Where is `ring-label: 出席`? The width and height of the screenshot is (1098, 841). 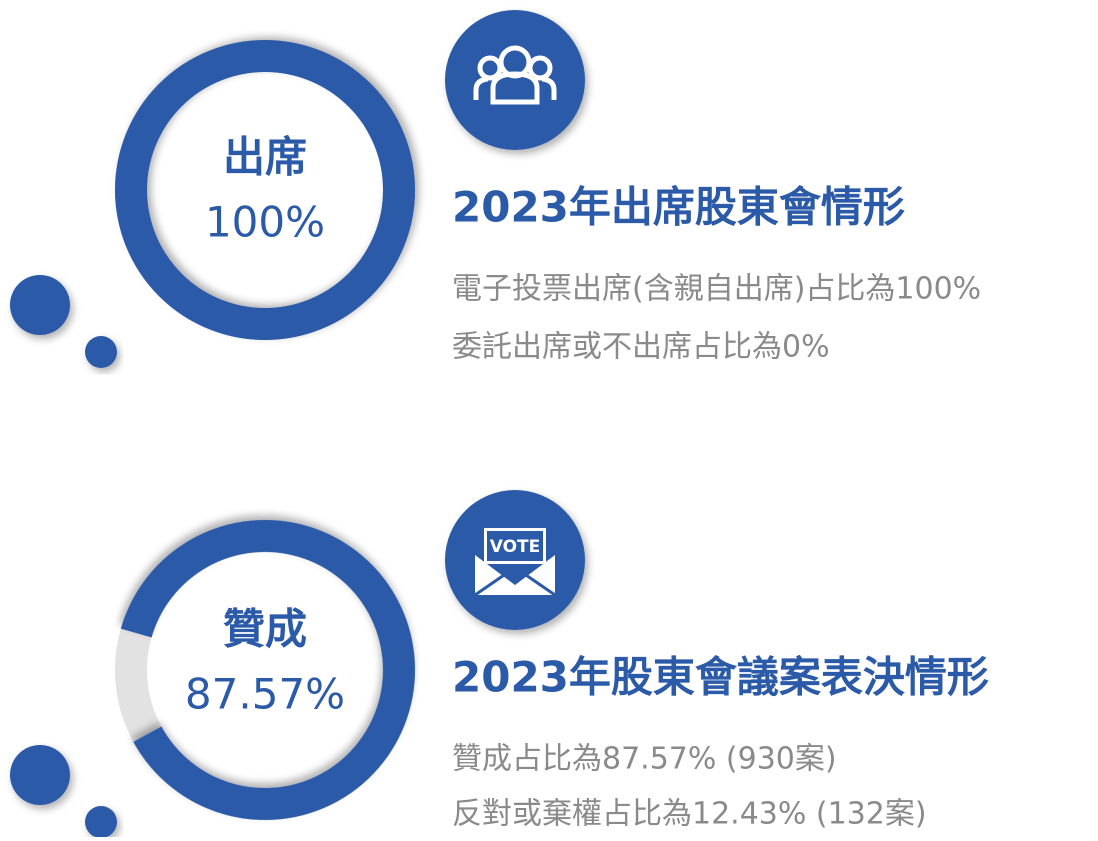 ring-label: 出席 is located at coordinates (265, 157).